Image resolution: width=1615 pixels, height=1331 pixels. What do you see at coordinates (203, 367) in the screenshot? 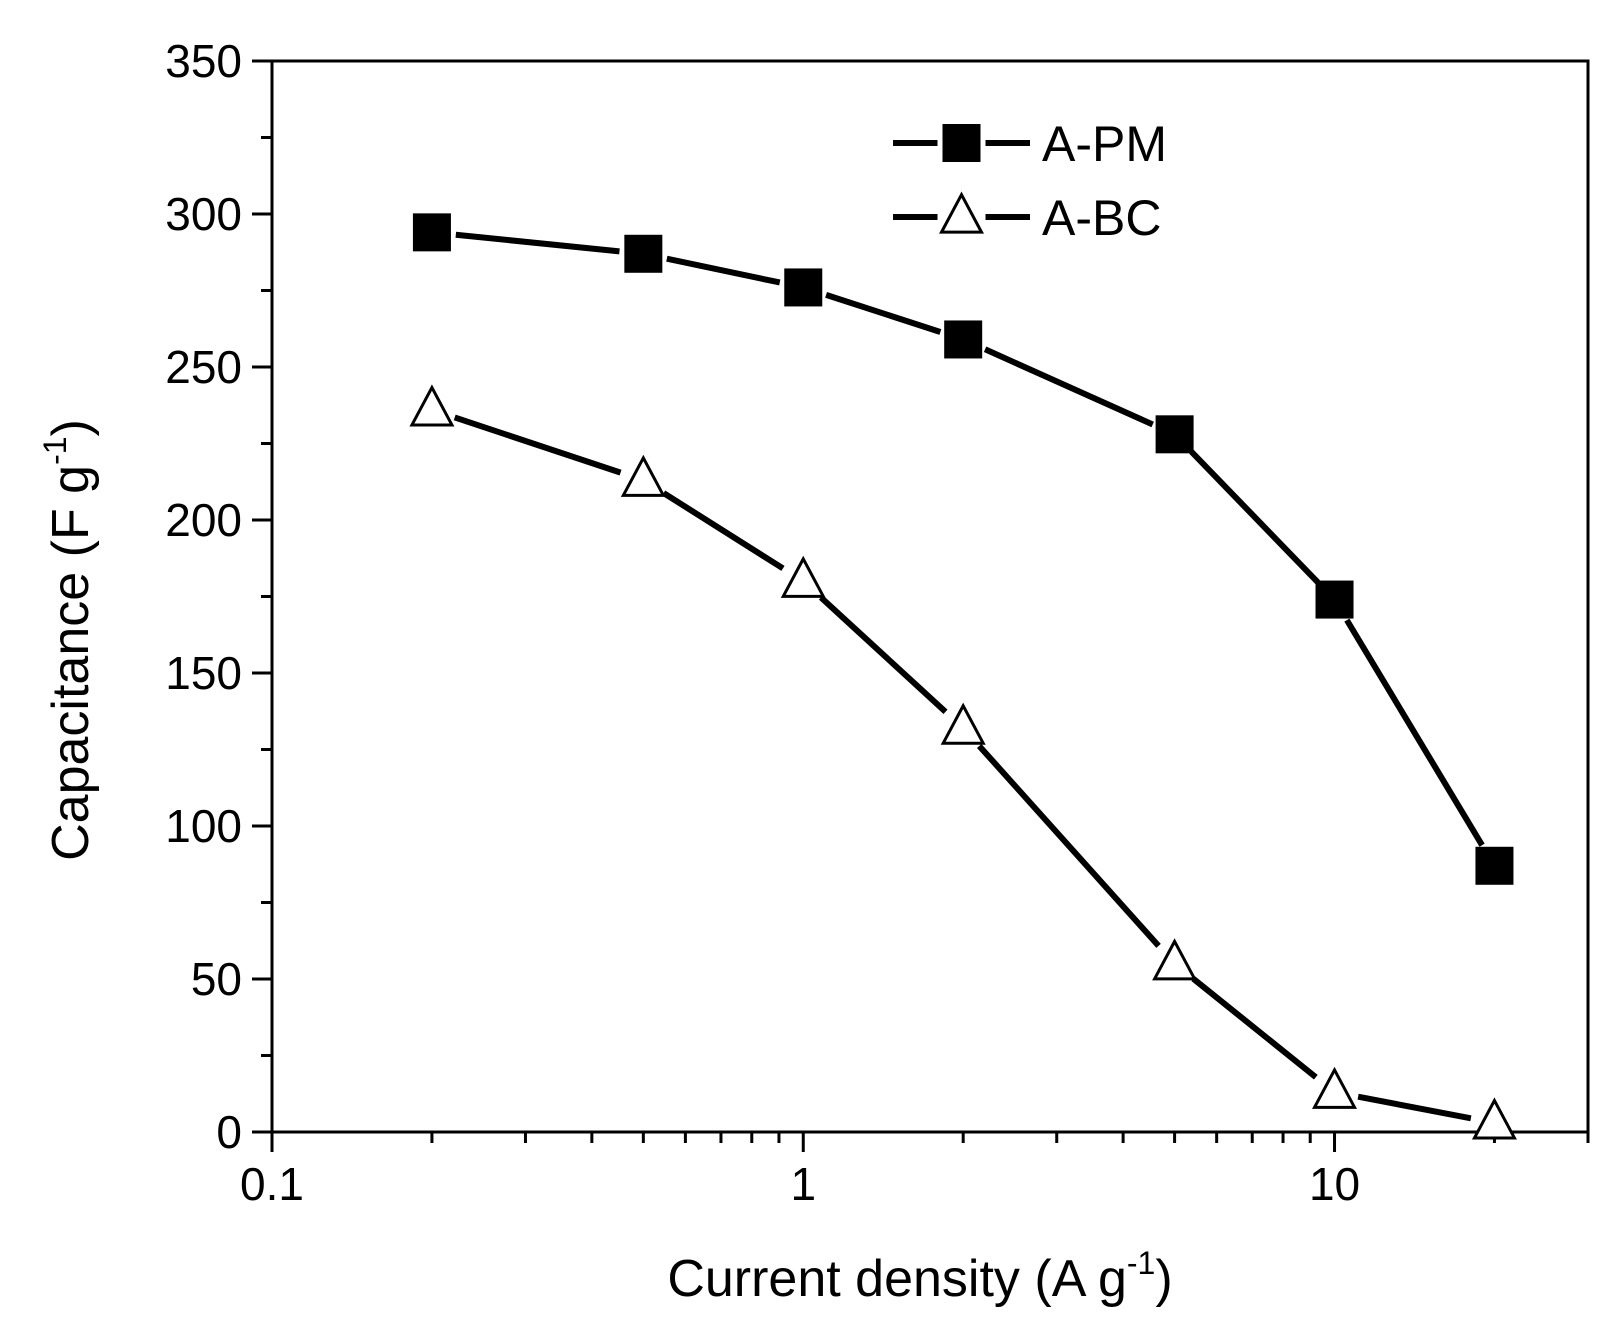
I see `y-tick-label: 250` at bounding box center [203, 367].